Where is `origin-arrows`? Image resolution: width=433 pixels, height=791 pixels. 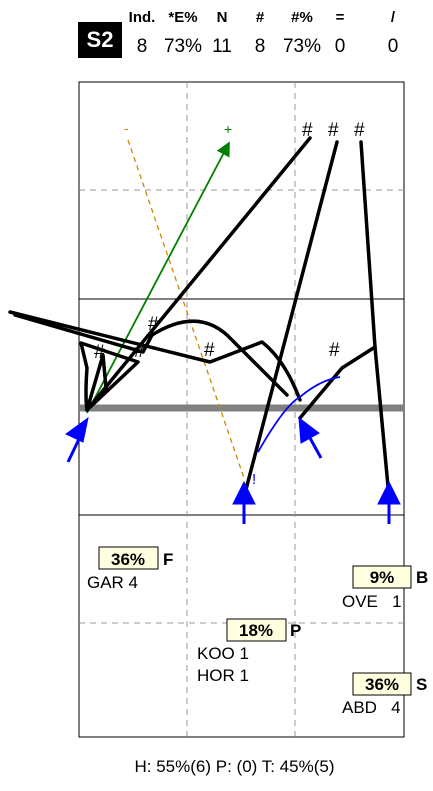
origin-arrows is located at coordinates (233, 470).